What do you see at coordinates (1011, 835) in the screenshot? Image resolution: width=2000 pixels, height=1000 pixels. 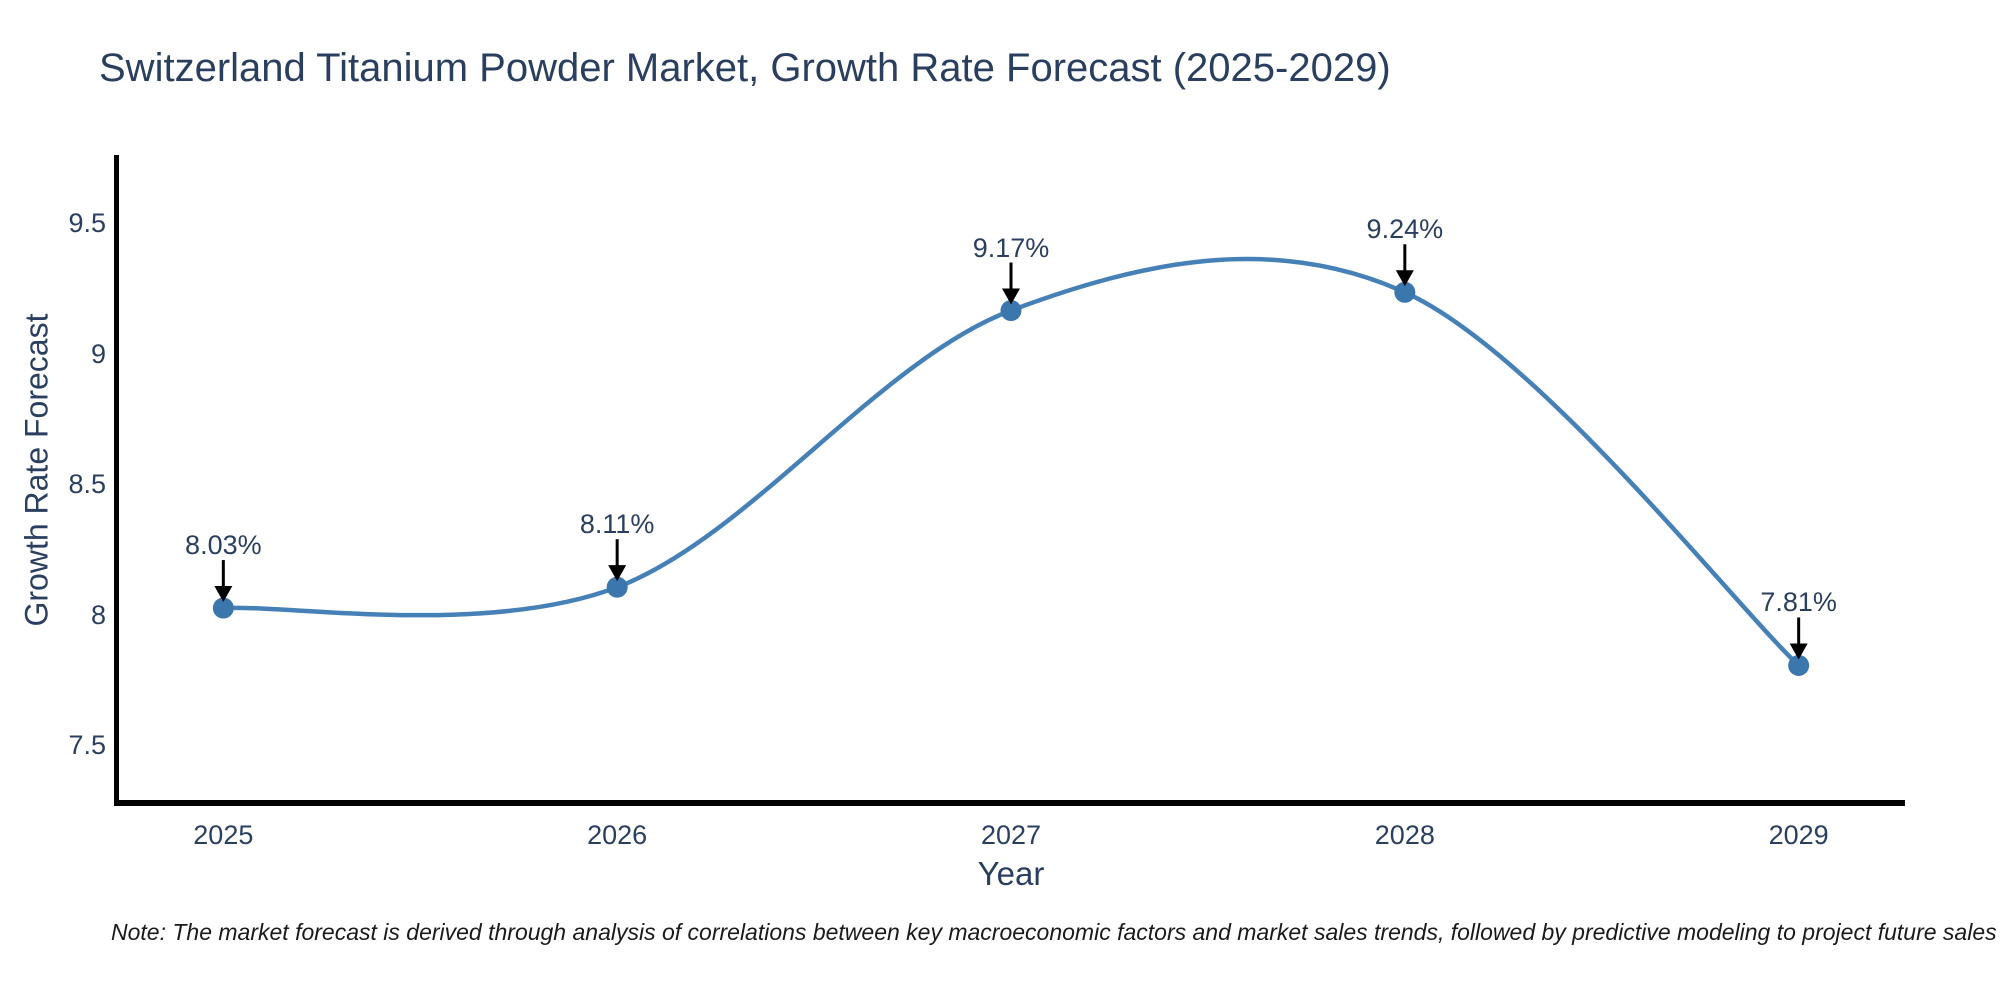 I see `x-tick-label: 2027` at bounding box center [1011, 835].